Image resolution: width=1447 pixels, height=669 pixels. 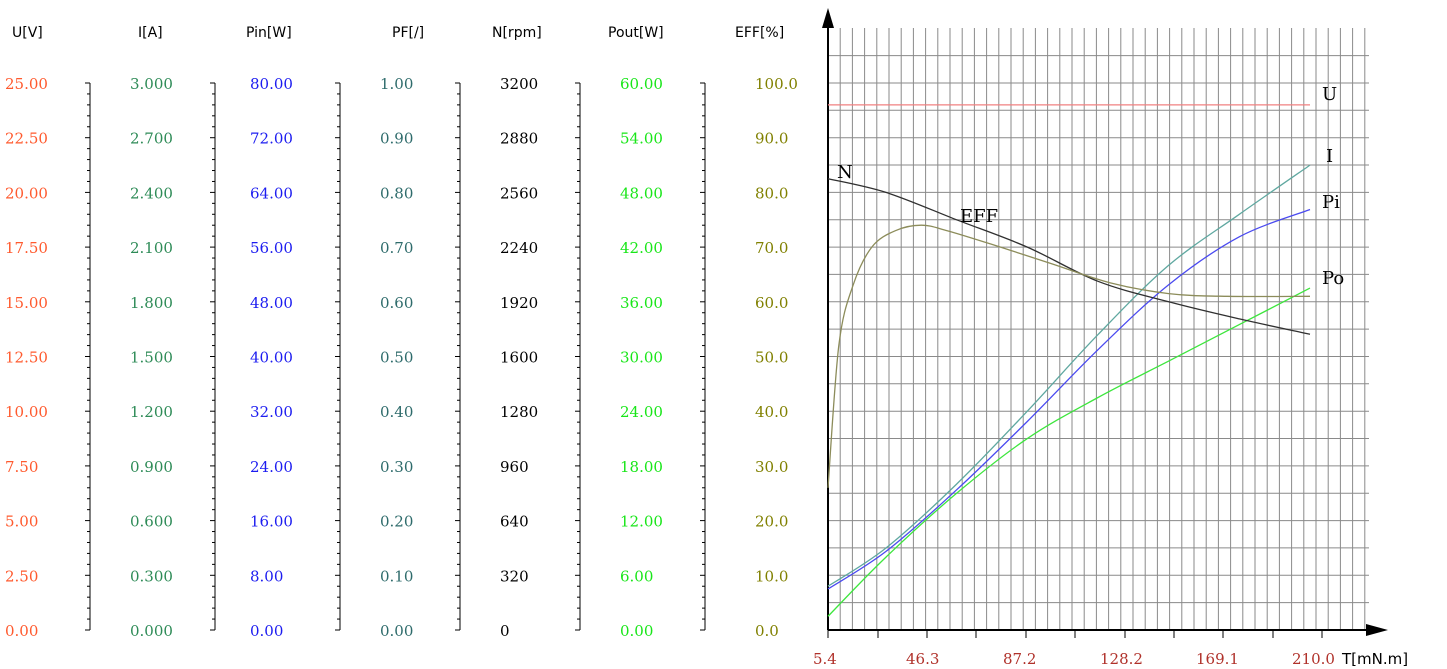 I want to click on axis-header-pf: PF[/], so click(x=408, y=33).